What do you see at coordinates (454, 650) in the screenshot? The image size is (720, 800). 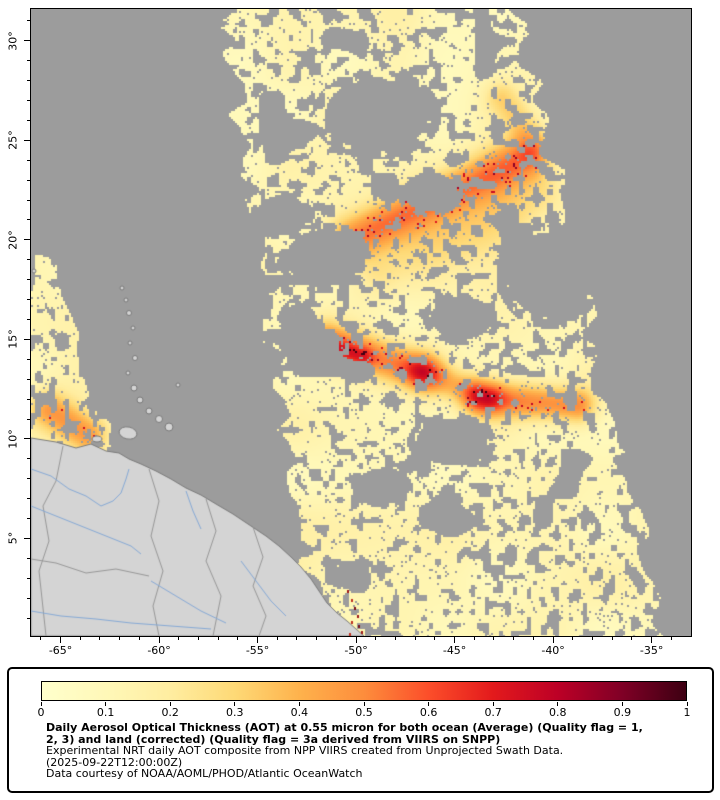 I see `lon-tick-label: -45°` at bounding box center [454, 650].